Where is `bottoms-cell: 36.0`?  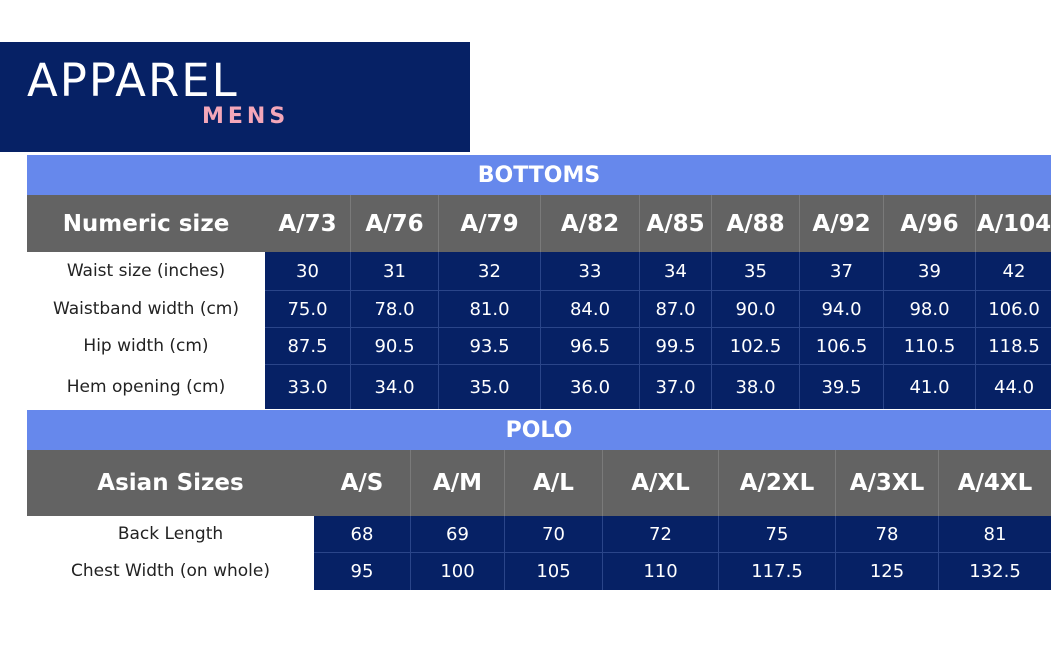
bottoms-cell: 36.0 is located at coordinates (589, 386).